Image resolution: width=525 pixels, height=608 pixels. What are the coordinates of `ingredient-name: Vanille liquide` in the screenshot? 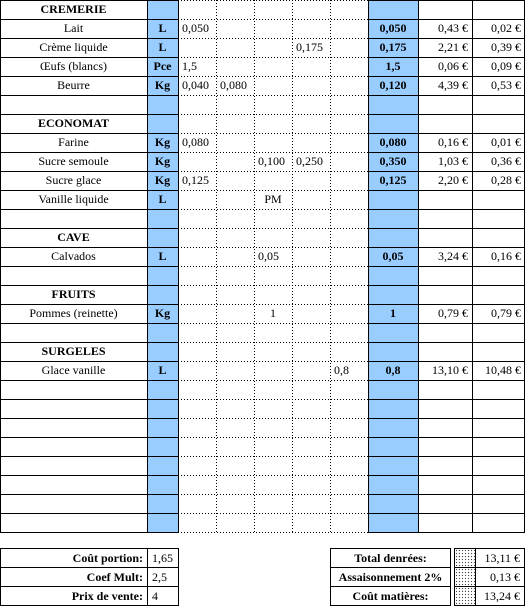 It's located at (73, 199).